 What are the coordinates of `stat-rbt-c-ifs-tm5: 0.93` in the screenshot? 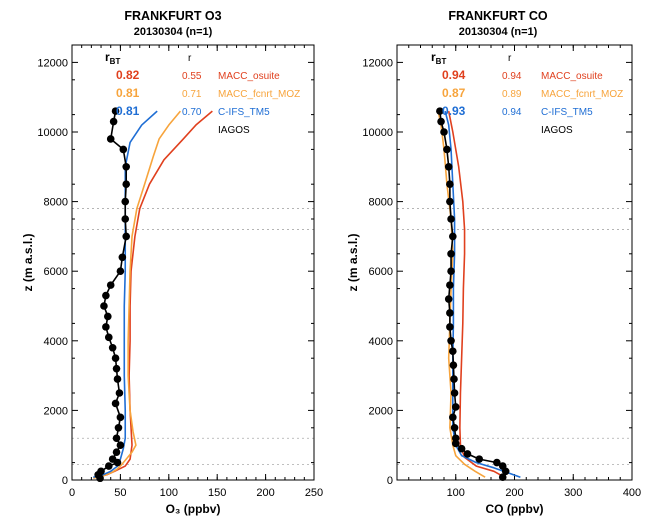 It's located at (454, 111).